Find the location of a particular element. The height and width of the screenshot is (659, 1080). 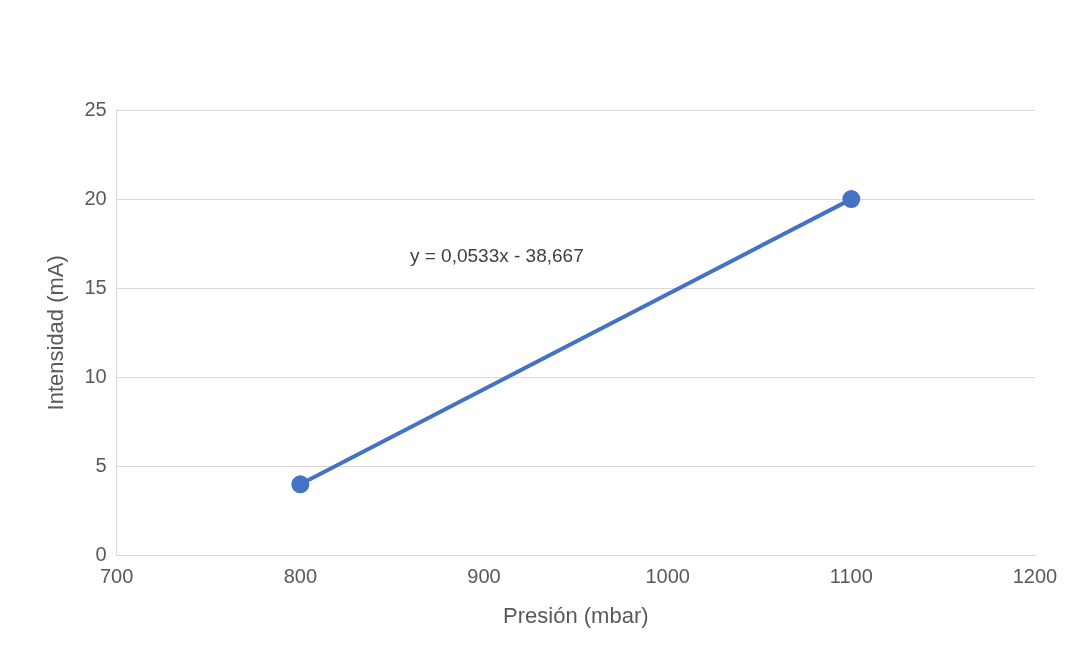

y-tick-label: 25 is located at coordinates (95, 108).